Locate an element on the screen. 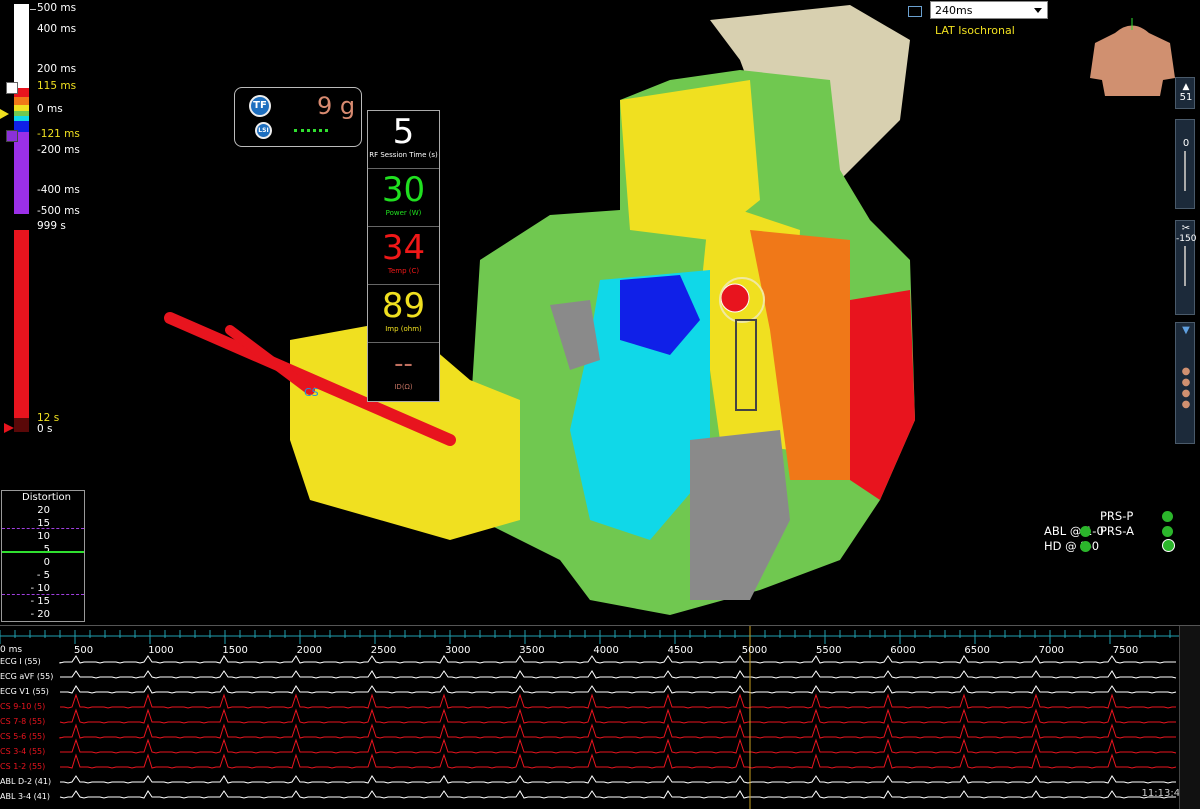 This screenshot has height=809, width=1200. scale-label: 115 ms is located at coordinates (57, 86).